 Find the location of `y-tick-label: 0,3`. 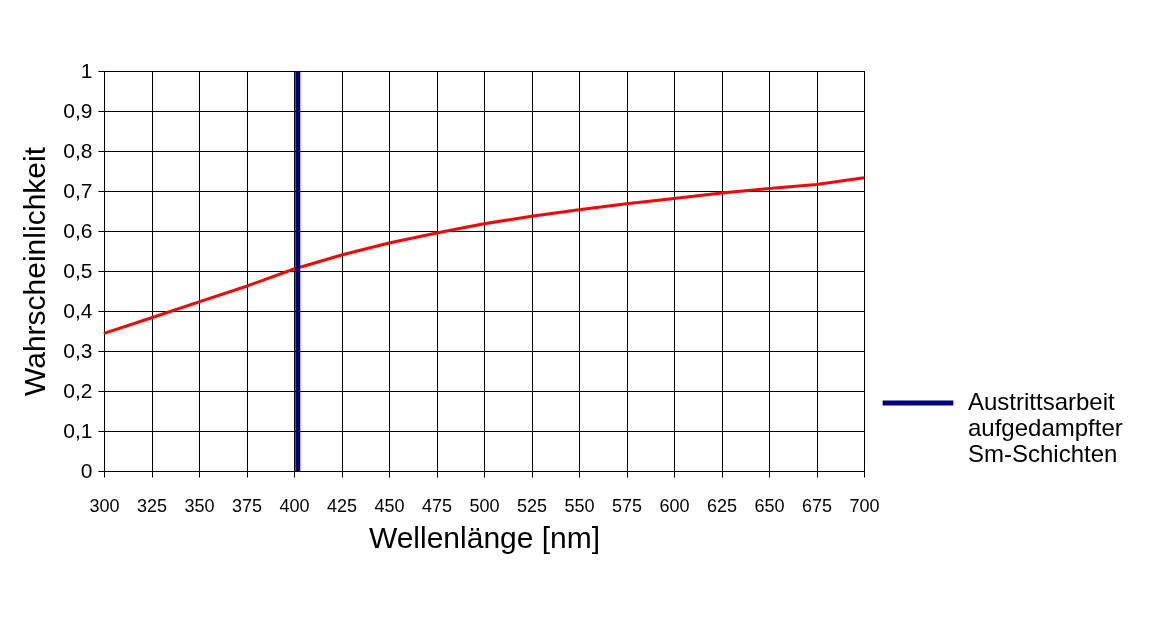

y-tick-label: 0,3 is located at coordinates (78, 350).